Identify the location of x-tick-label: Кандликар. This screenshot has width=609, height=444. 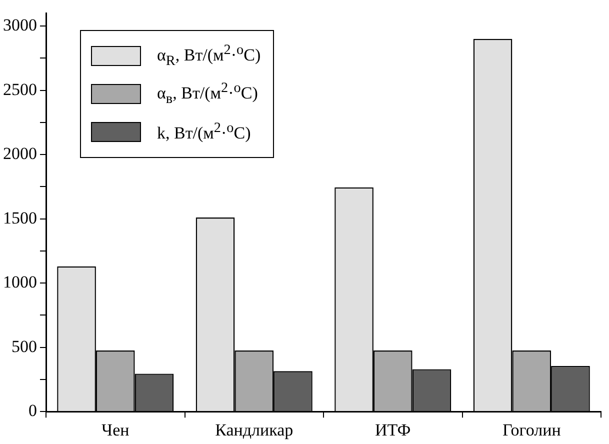
(254, 430).